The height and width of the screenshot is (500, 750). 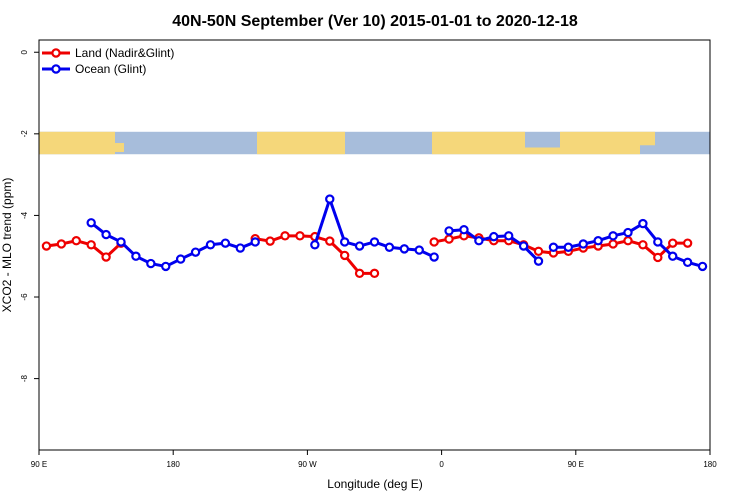 I want to click on y-tick-label: -2, so click(x=24, y=134).